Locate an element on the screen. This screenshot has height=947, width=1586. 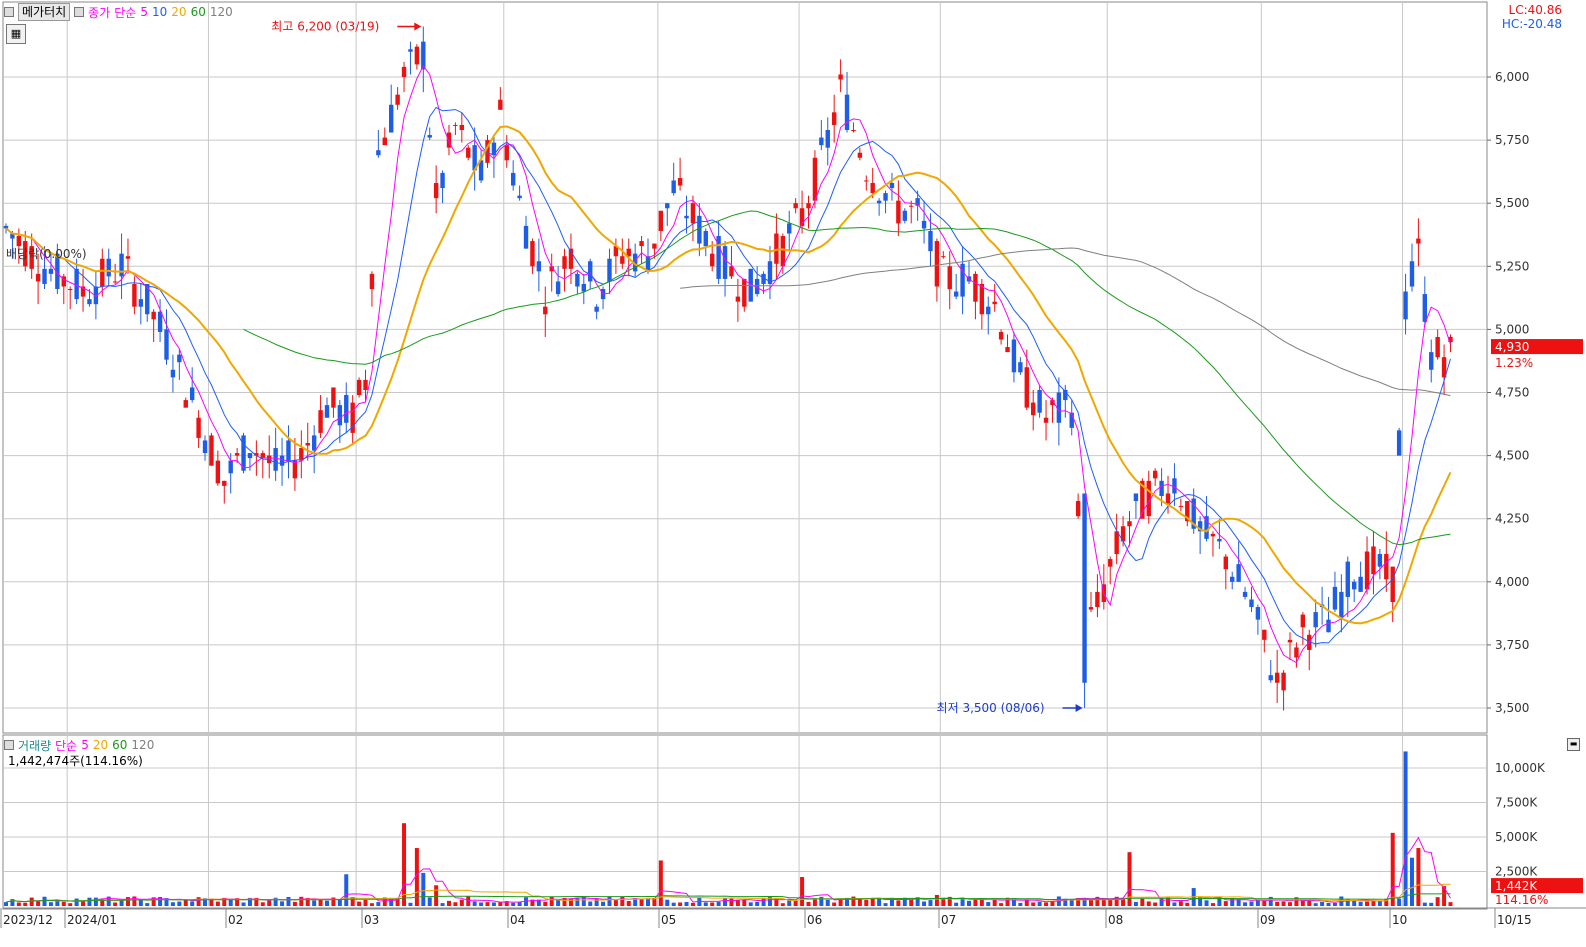
vma-5-label: 5 is located at coordinates (85, 745).